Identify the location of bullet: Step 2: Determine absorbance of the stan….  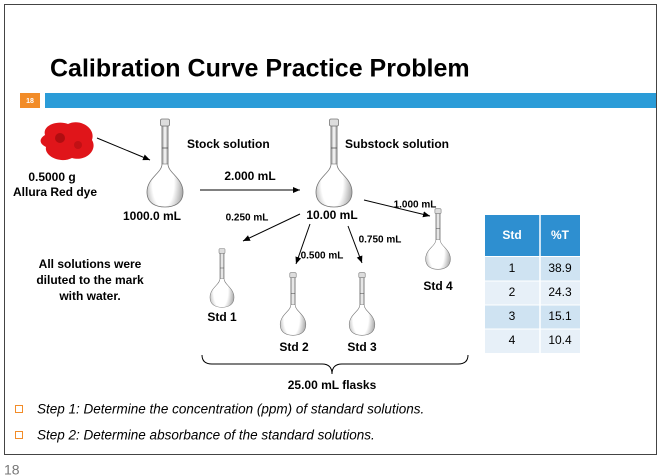
(206, 435).